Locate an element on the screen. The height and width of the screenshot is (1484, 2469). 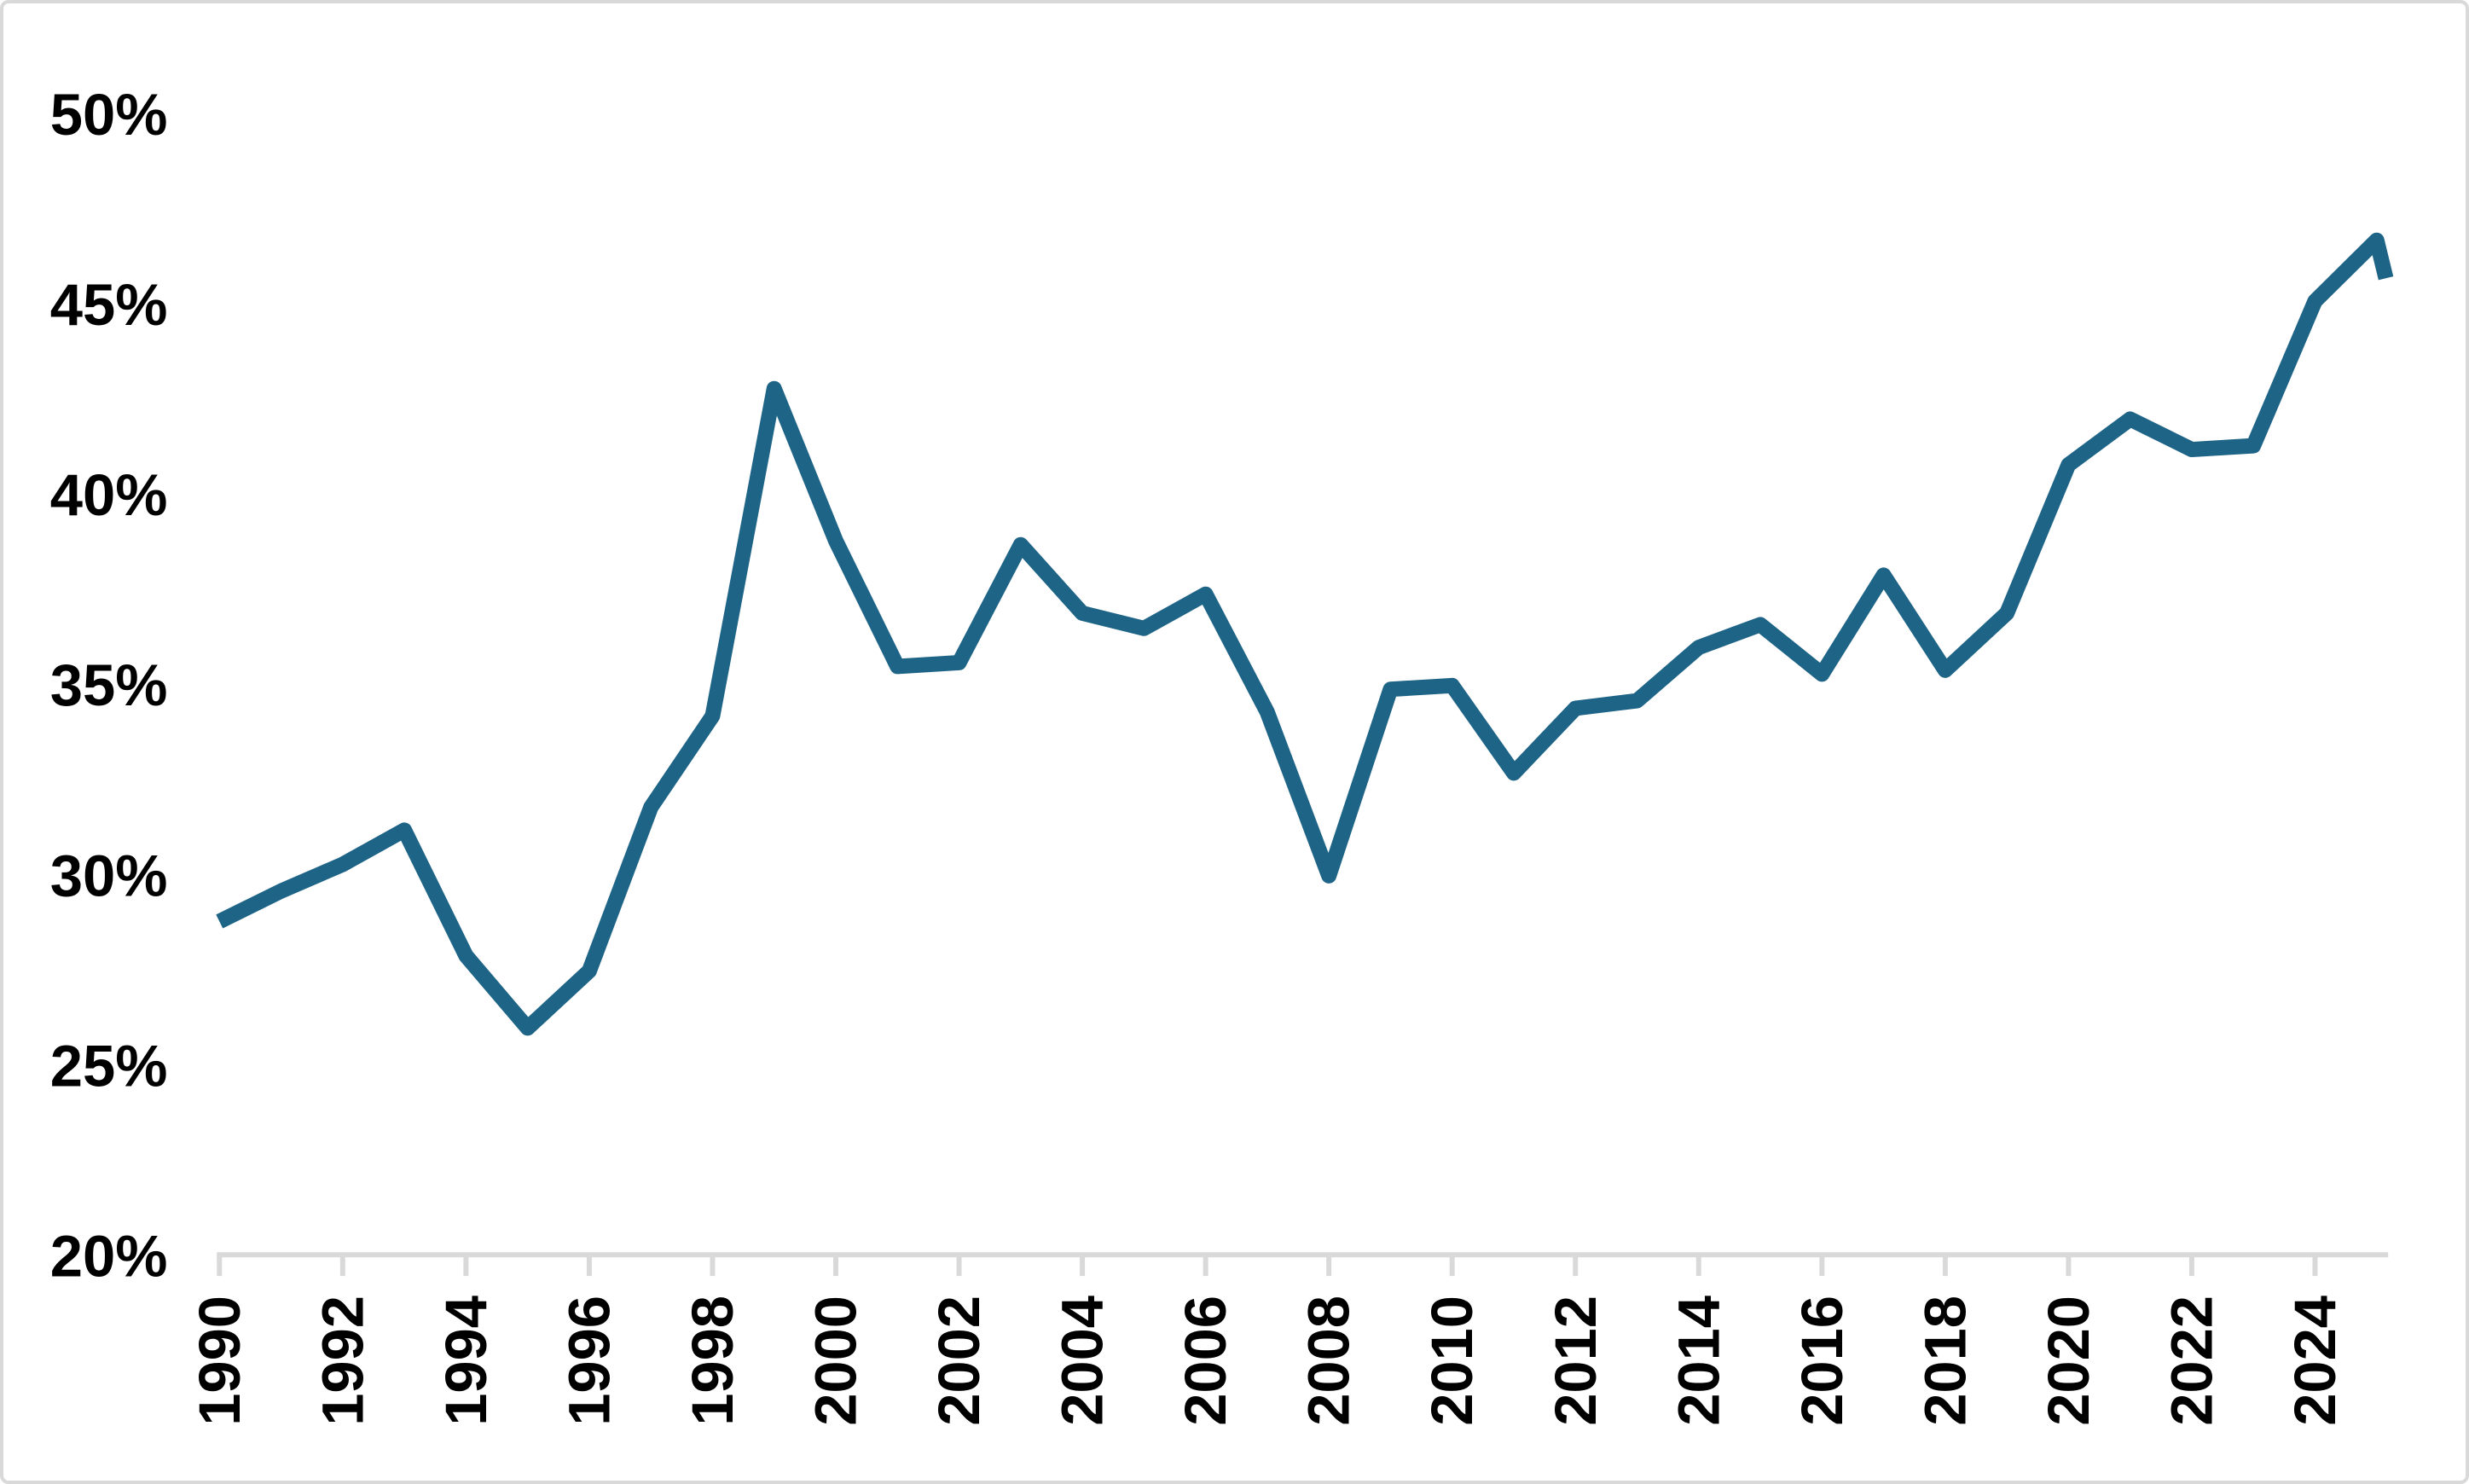
x-axis-label: 2022 is located at coordinates (2191, 1361).